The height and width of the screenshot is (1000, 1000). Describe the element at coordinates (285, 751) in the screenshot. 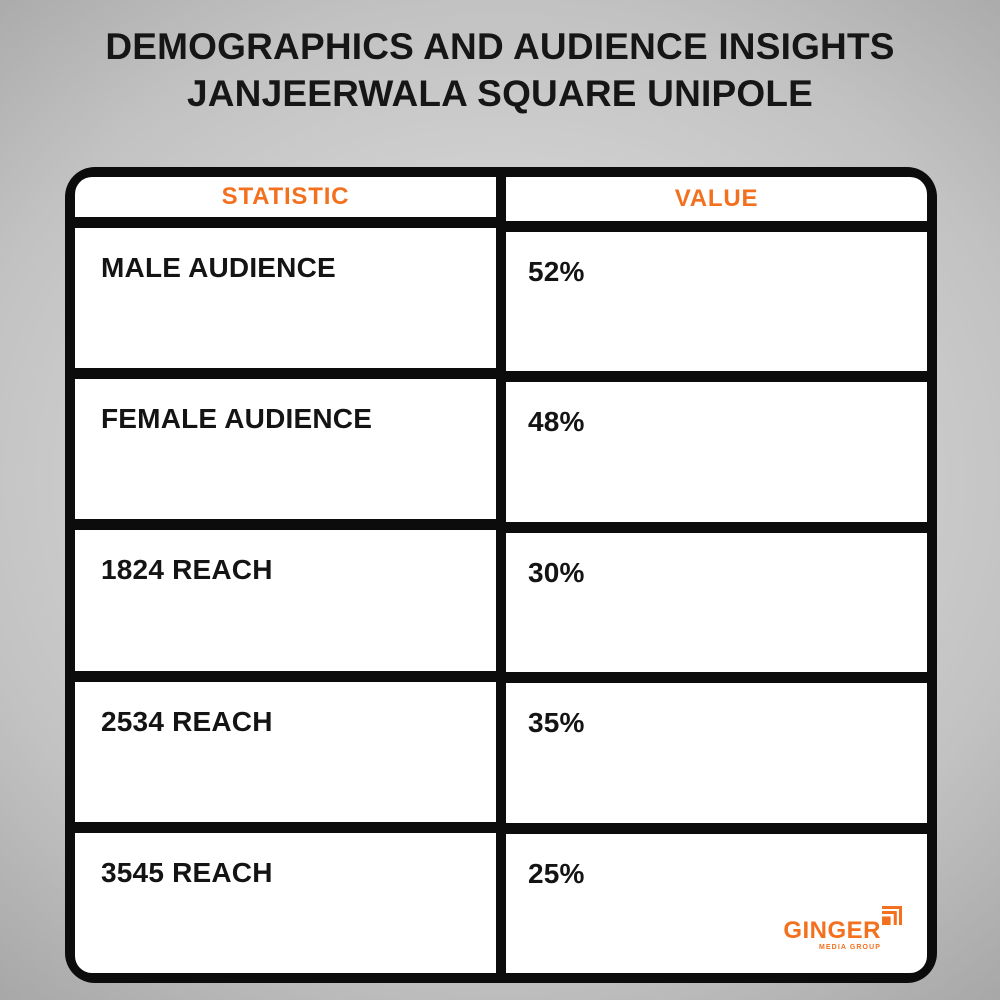

I see `stat-cell-2534-reach: 2534 REACH` at that location.